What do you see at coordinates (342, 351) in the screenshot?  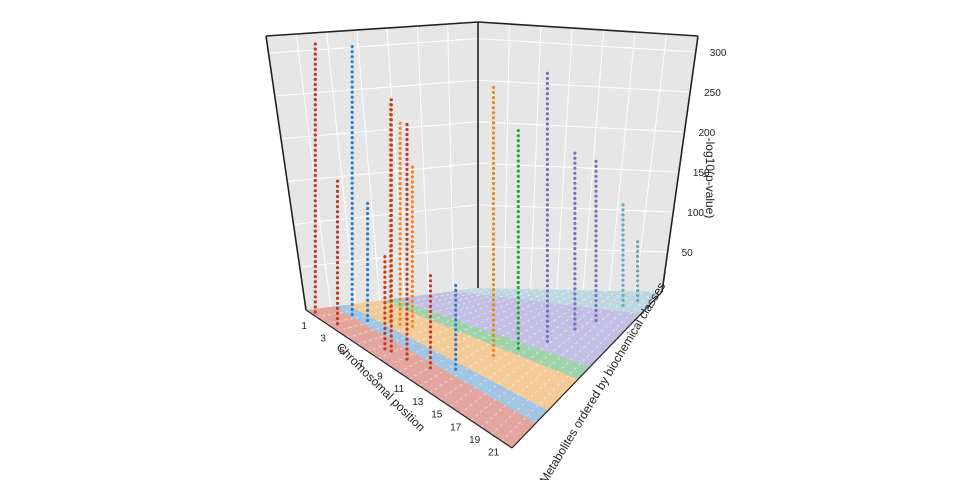 I see `x-tick-label: 5` at bounding box center [342, 351].